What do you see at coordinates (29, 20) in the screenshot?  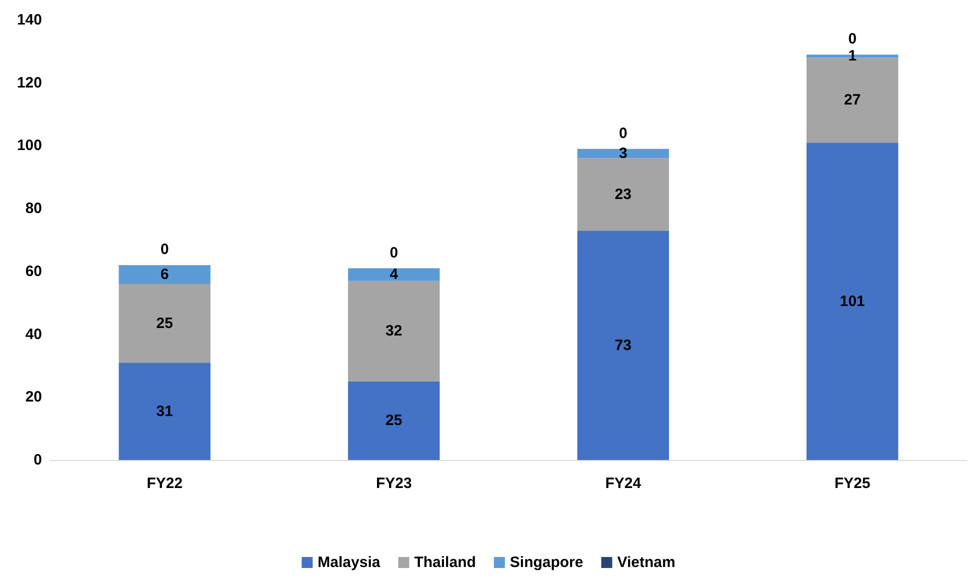 I see `y-tick-label: 140` at bounding box center [29, 20].